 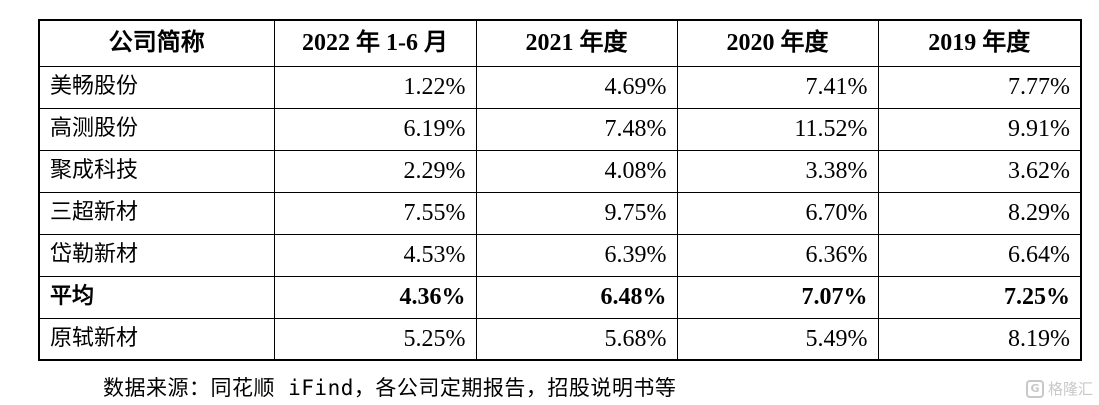 I want to click on table-row: 三超新材 7.55% 9.75% 6.70% 8.29%, so click(x=560, y=213).